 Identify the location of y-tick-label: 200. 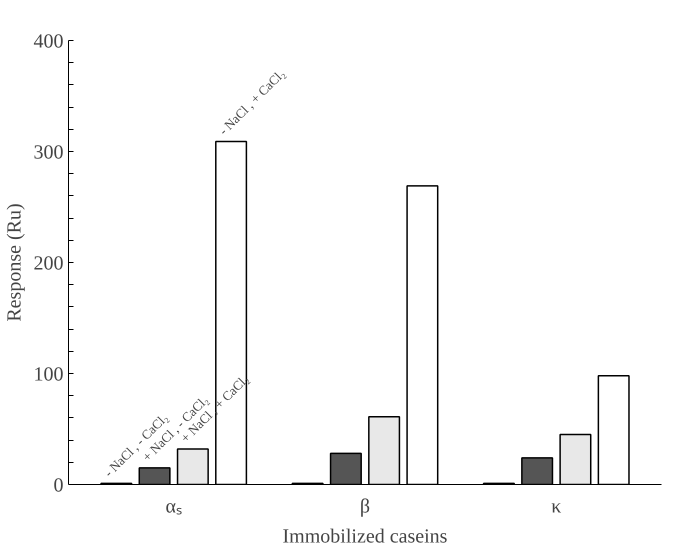
(49, 263).